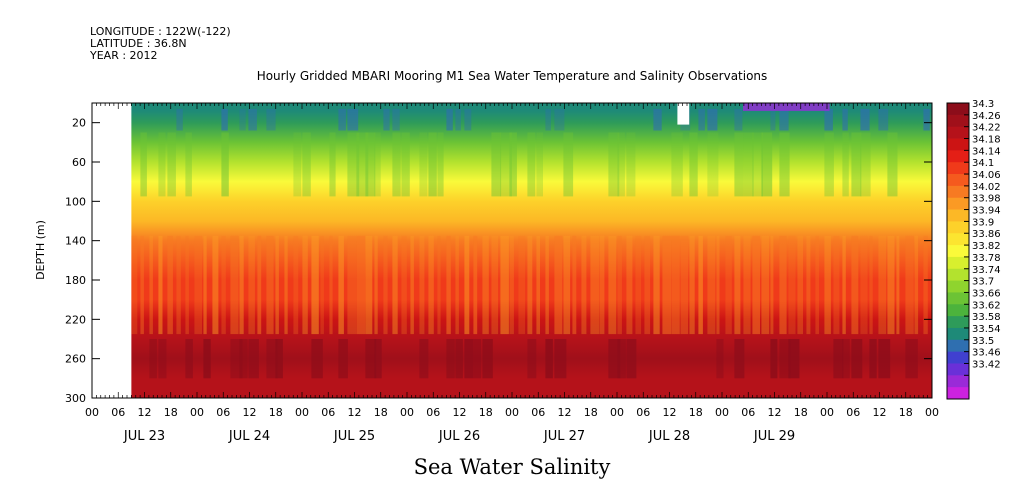 This screenshot has width=1009, height=504. Describe the element at coordinates (249, 436) in the screenshot. I see `x-day-label: JUL 24` at that location.